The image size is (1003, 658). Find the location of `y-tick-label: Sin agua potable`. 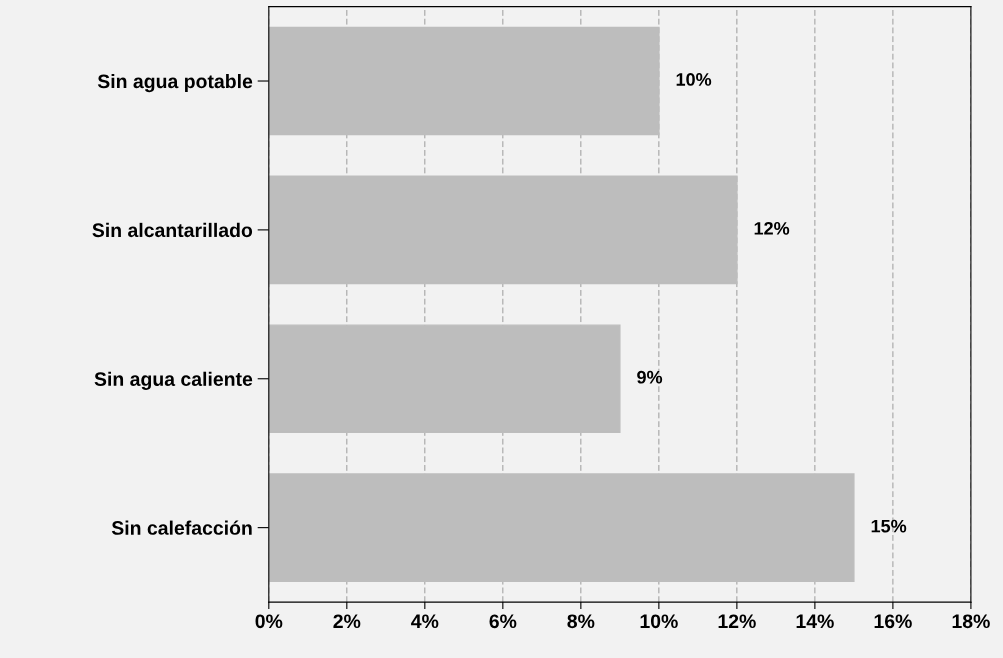

y-tick-label: Sin agua potable is located at coordinates (175, 83).